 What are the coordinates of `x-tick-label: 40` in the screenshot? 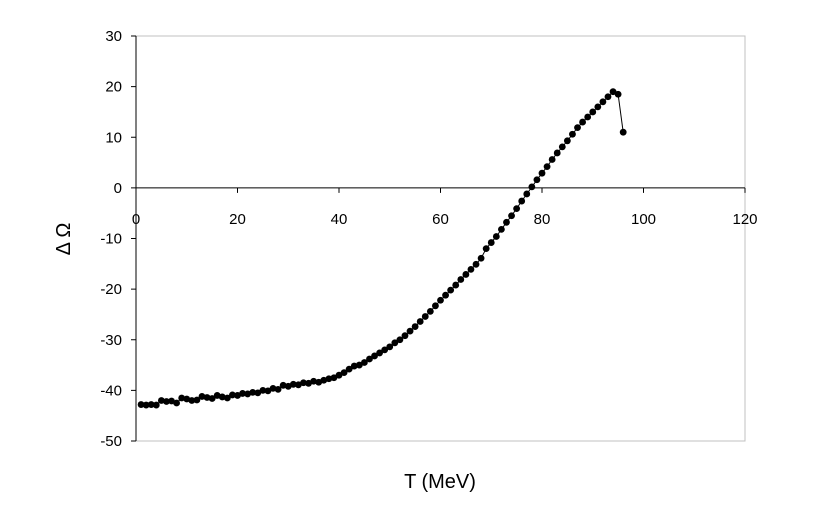 It's located at (339, 219).